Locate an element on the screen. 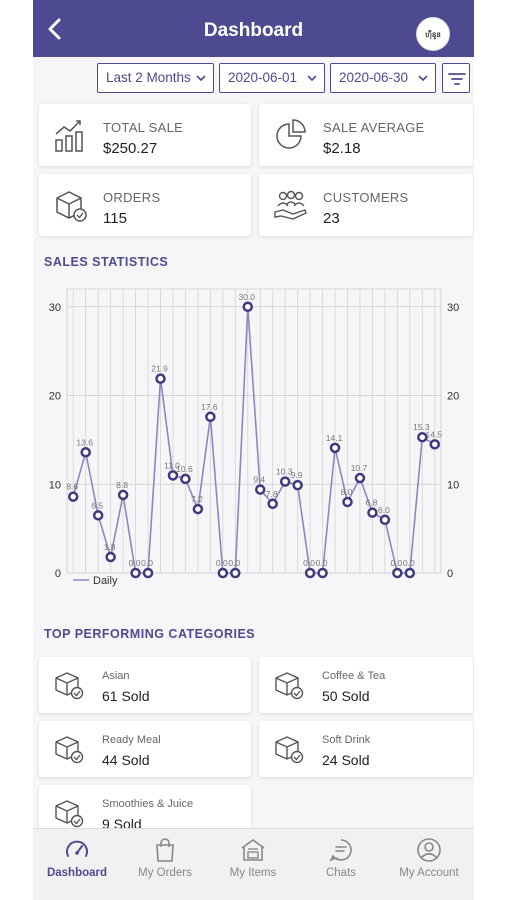  x-tick-label: 10 is located at coordinates (186, 284).